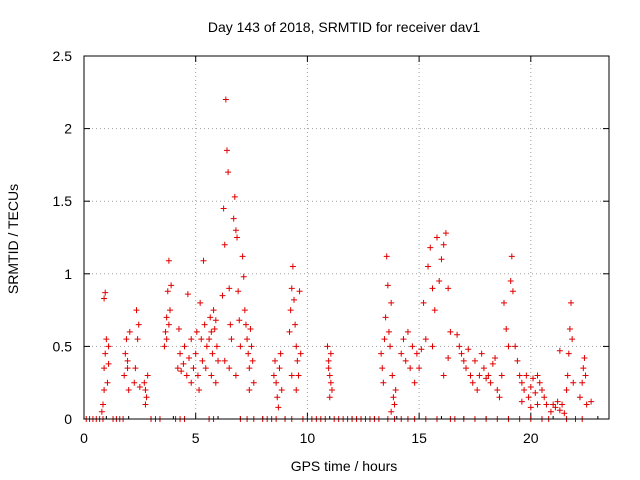 Image resolution: width=640 pixels, height=480 pixels. Describe the element at coordinates (63, 201) in the screenshot. I see `y-tick-label: 1.5` at that location.